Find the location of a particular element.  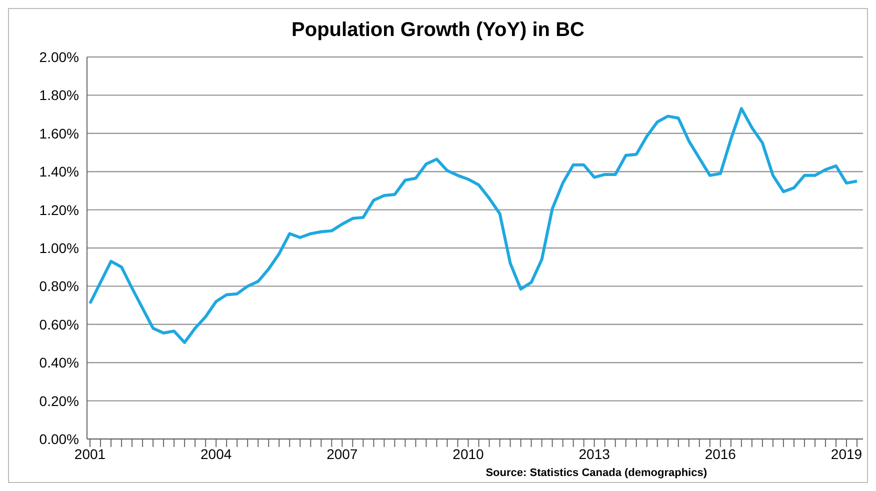

y-tick-label: 0.80% is located at coordinates (59, 286).